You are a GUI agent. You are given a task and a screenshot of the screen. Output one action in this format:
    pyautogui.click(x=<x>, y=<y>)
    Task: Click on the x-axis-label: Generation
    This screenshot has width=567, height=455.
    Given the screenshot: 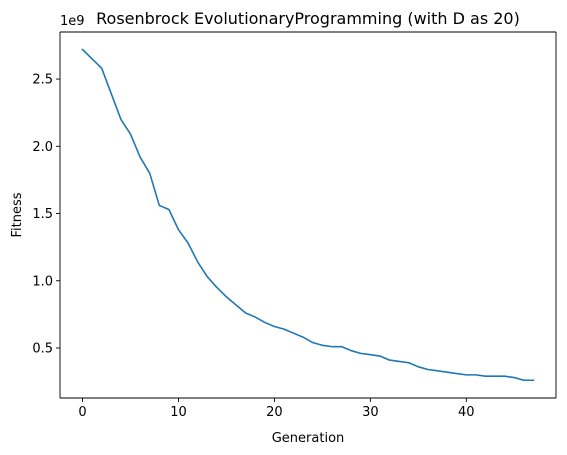 What is the action you would take?
    pyautogui.click(x=308, y=438)
    